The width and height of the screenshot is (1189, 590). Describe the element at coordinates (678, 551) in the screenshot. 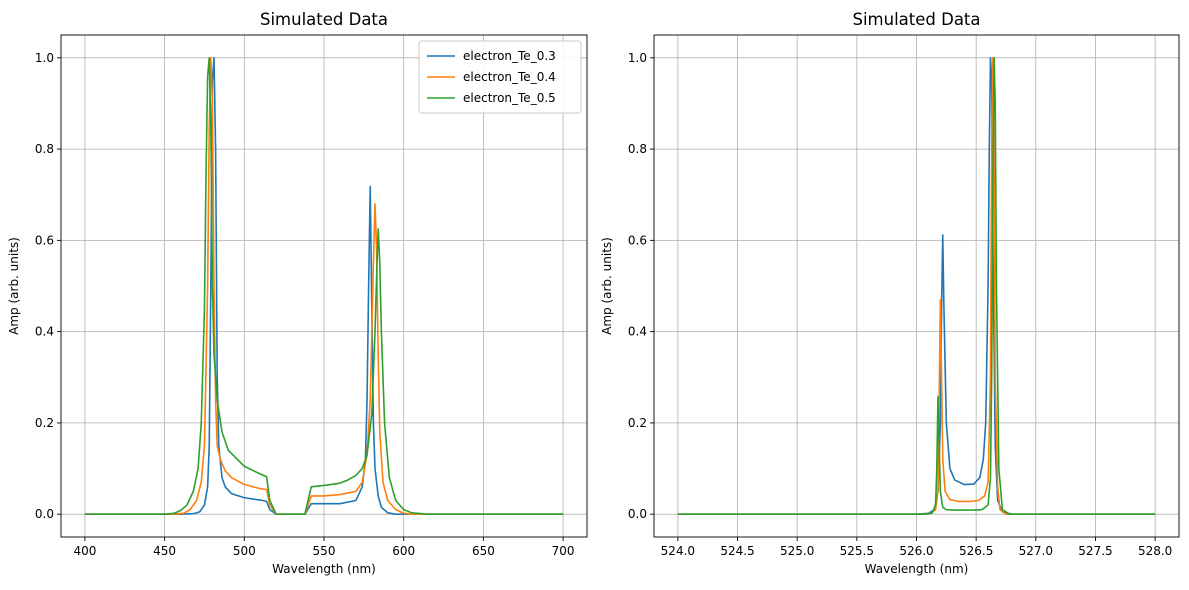

I see `x-tick-label: 524.0` at that location.